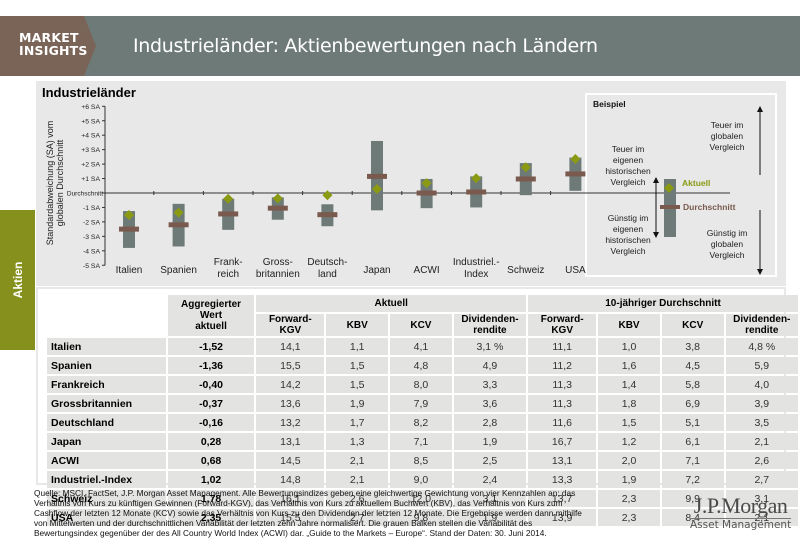  Describe the element at coordinates (422, 498) in the screenshot. I see `table-row: Schweiz 1,78 16,1 2,6 12,0 3,1 13,7 2,3 9,9 3,1` at that location.